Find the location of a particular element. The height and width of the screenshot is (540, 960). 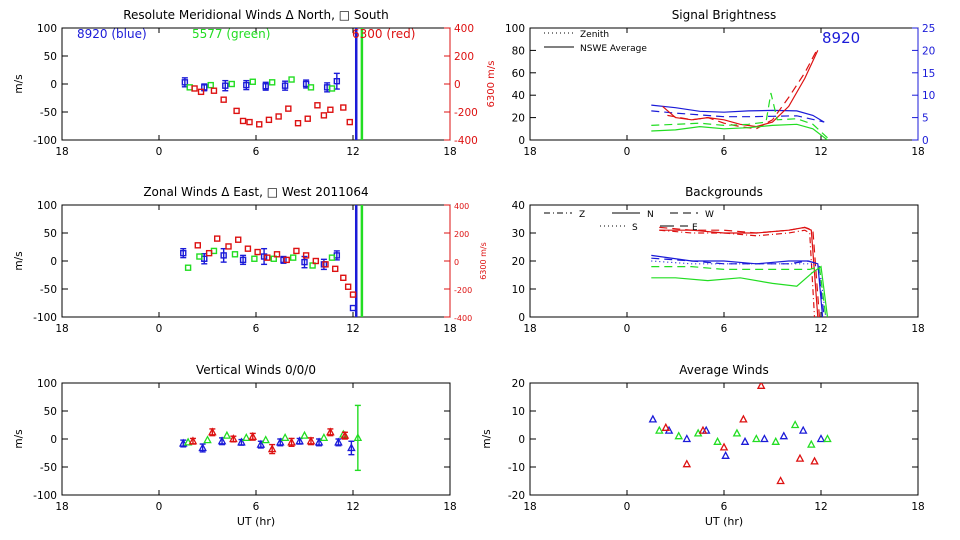

series-line-green is located at coordinates (739, 131).